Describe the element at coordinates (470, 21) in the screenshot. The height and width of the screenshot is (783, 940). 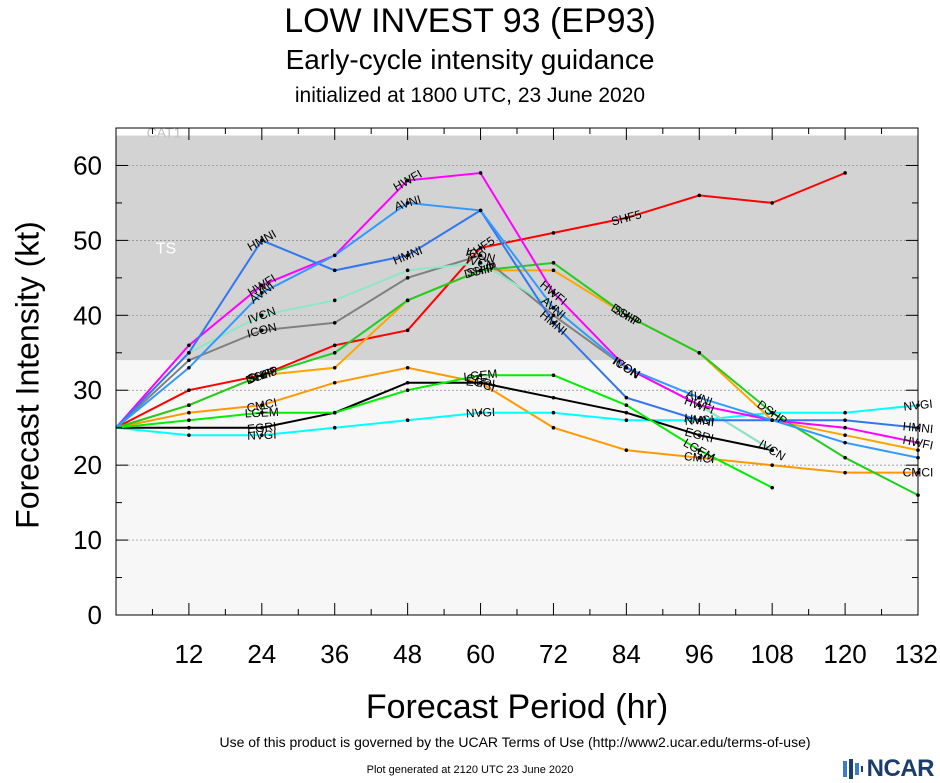
I see `chart-title: LOW INVEST 93 (EP93)` at that location.